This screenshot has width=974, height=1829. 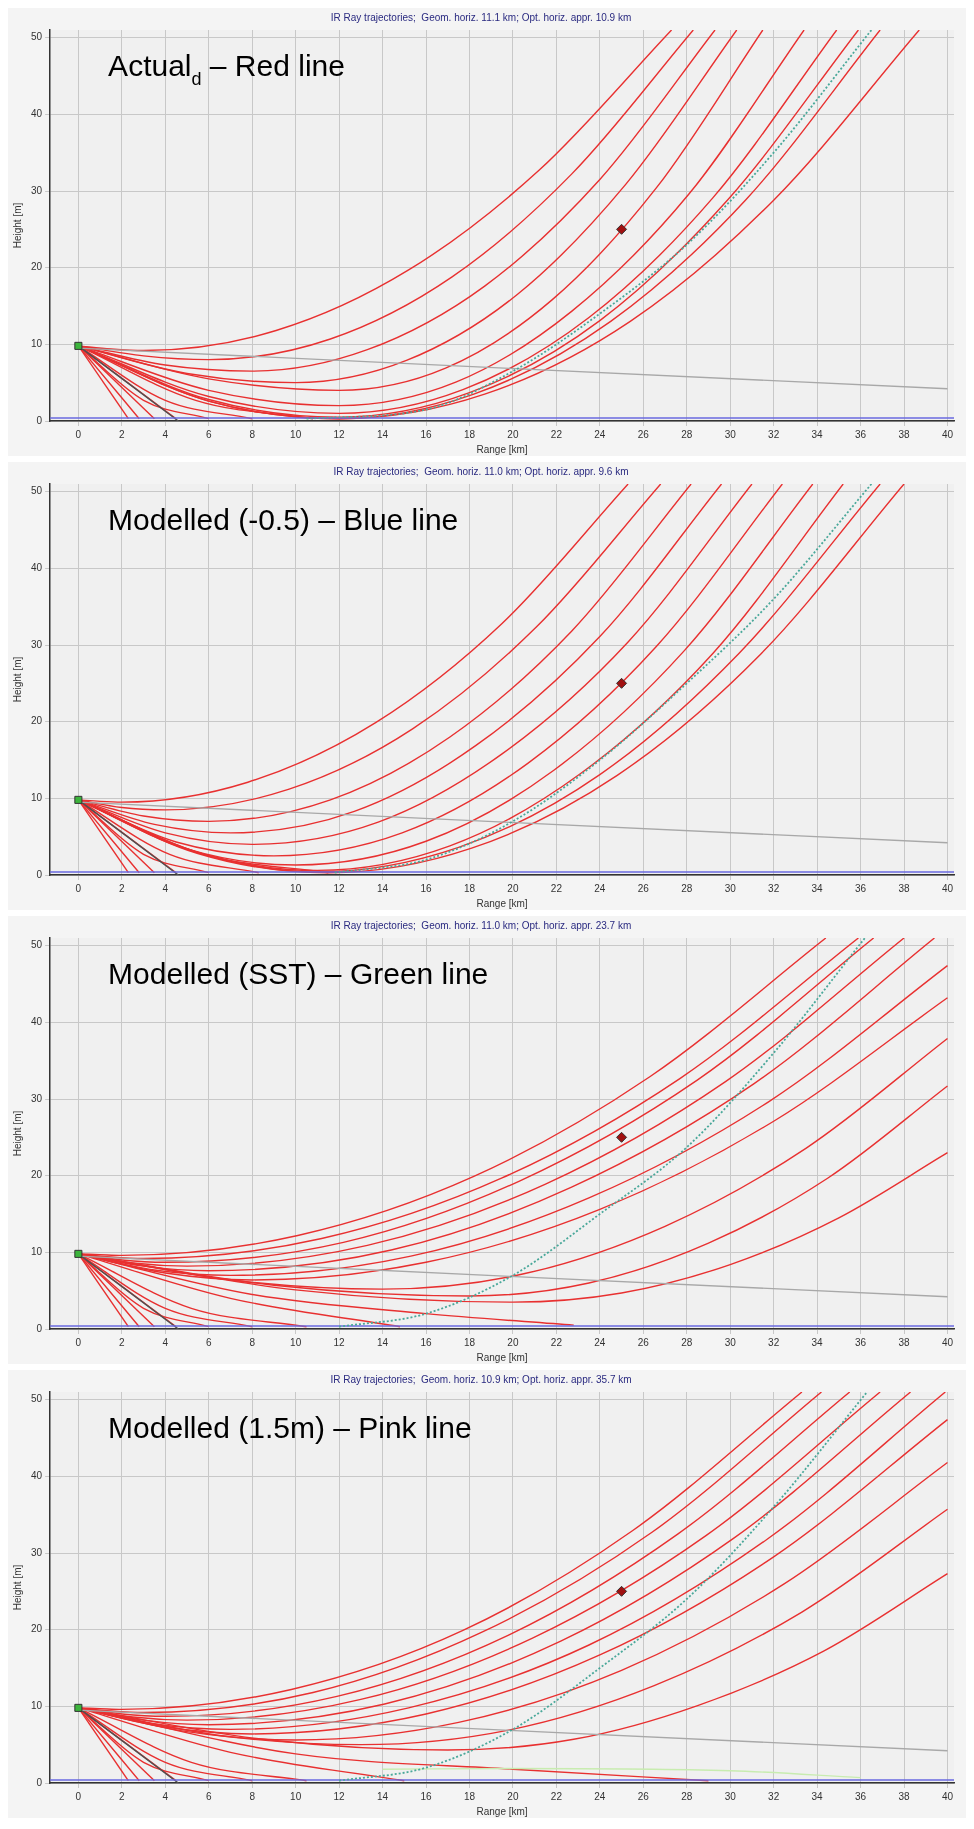 What do you see at coordinates (481, 1379) in the screenshot?
I see `chart-title: IR Ray trajectories; Geom. horiz. 10.9 km; Opt. horiz. appr. 35.7 km` at bounding box center [481, 1379].